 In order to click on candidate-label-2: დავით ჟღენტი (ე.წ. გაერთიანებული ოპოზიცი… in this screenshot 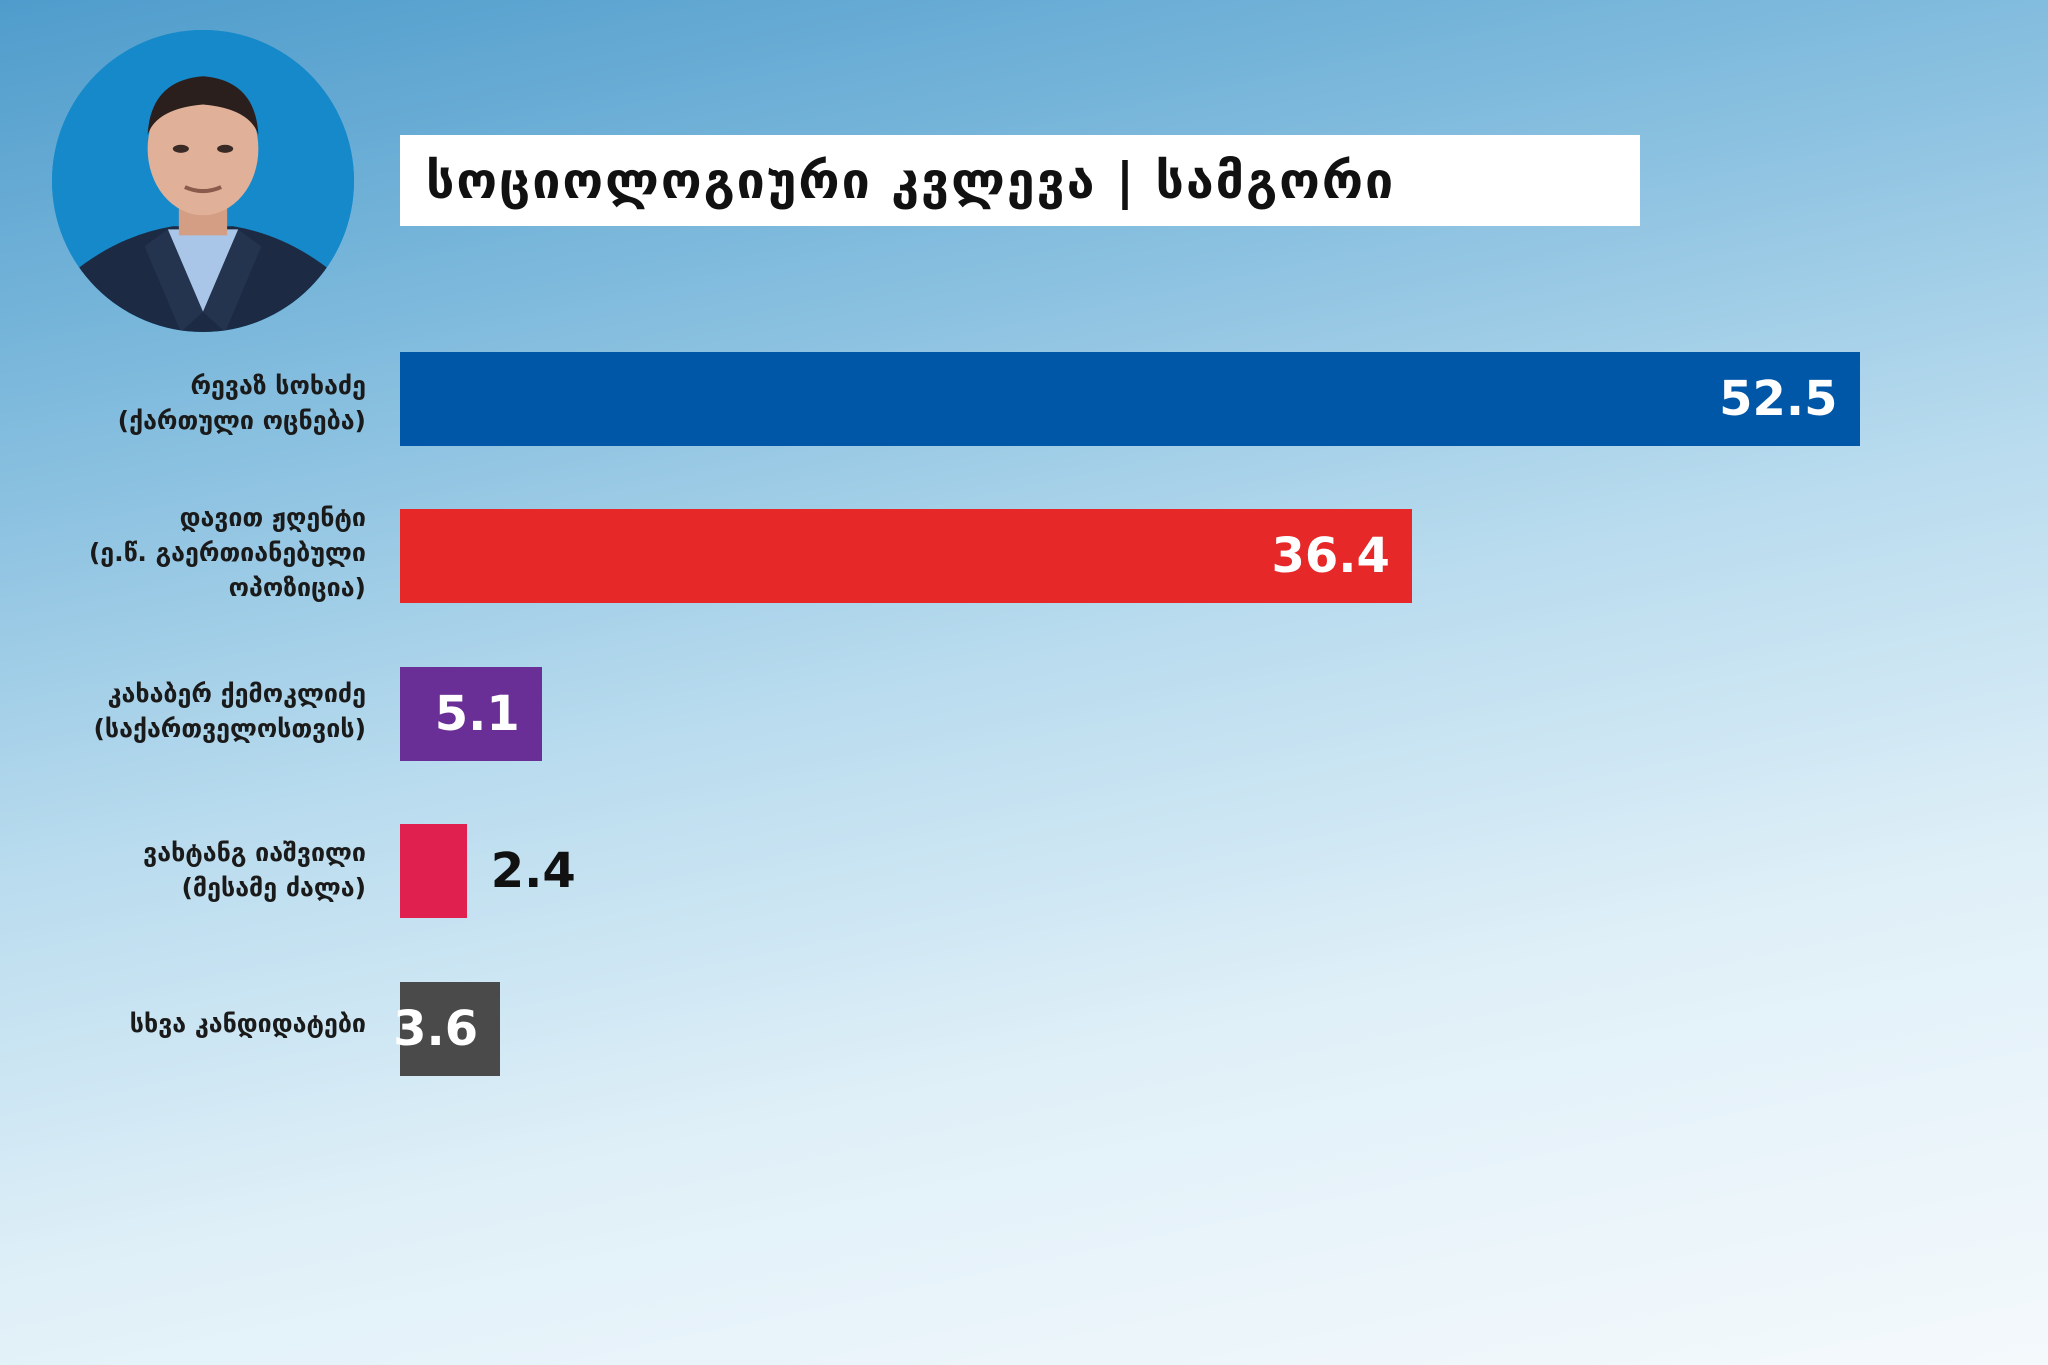, I will do `click(227, 552)`.